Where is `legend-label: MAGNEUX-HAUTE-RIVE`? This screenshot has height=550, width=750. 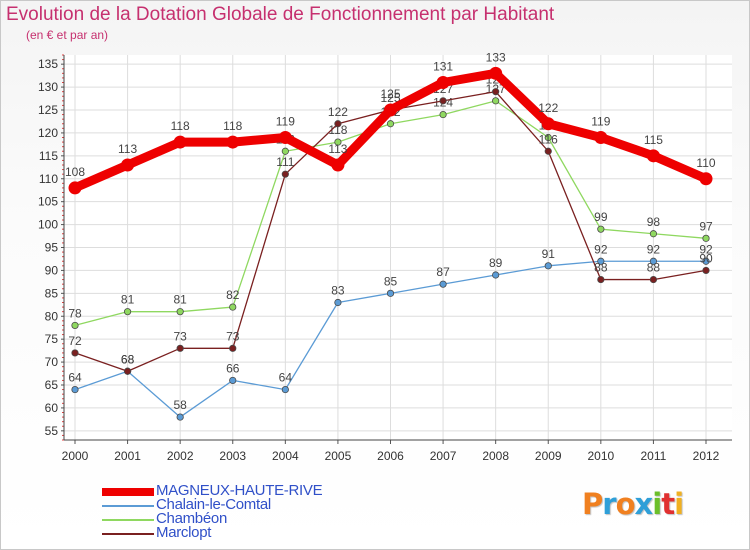 legend-label: MAGNEUX-HAUTE-RIVE is located at coordinates (239, 490).